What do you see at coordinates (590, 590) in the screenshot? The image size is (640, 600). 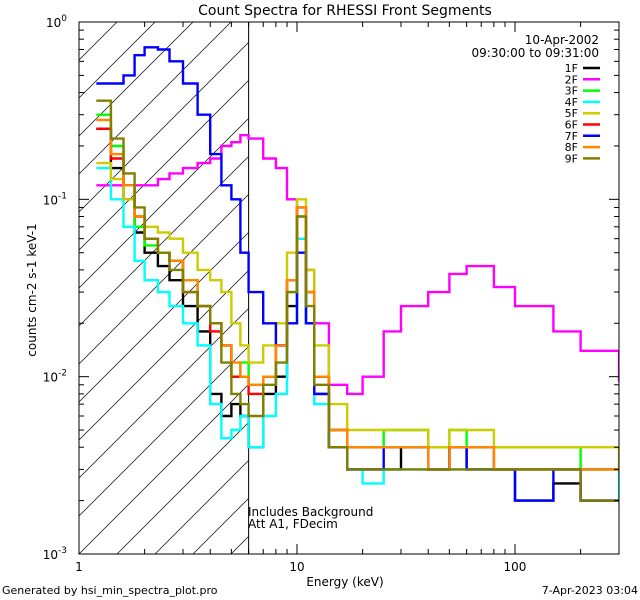 I see `footer-timestamp: 7-Apr-2023 03:04` at bounding box center [590, 590].